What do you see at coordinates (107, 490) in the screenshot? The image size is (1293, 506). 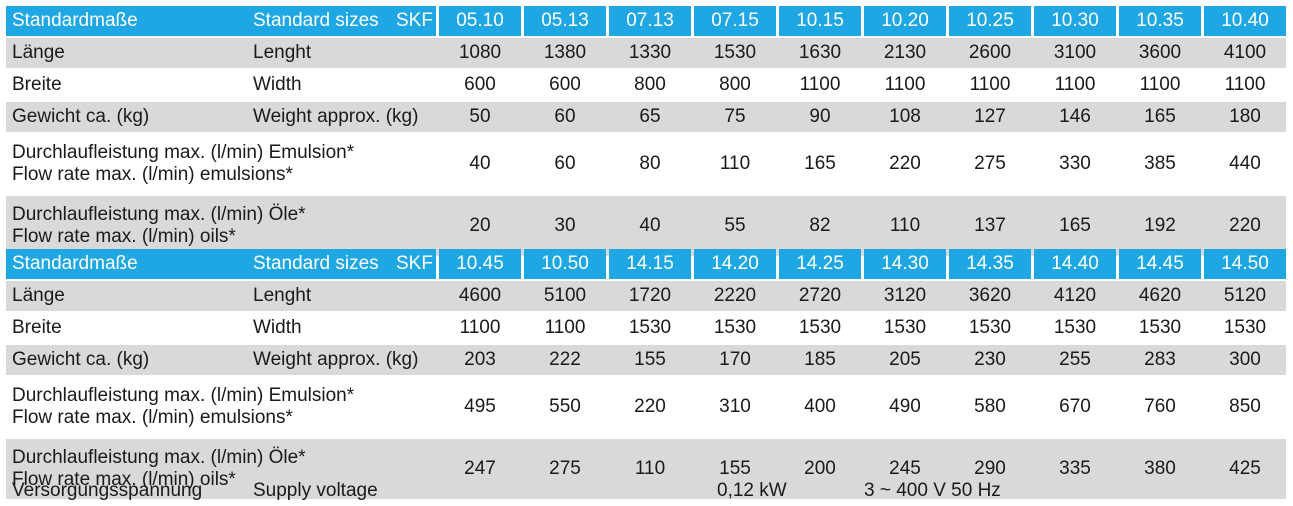 I see `supply-voltage-label-de: Versorgungsspannung` at bounding box center [107, 490].